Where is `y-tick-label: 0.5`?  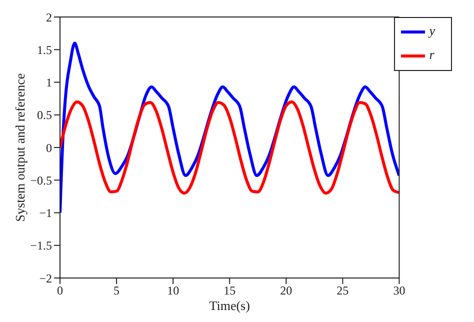 y-tick-label: 0.5 is located at coordinates (44, 115).